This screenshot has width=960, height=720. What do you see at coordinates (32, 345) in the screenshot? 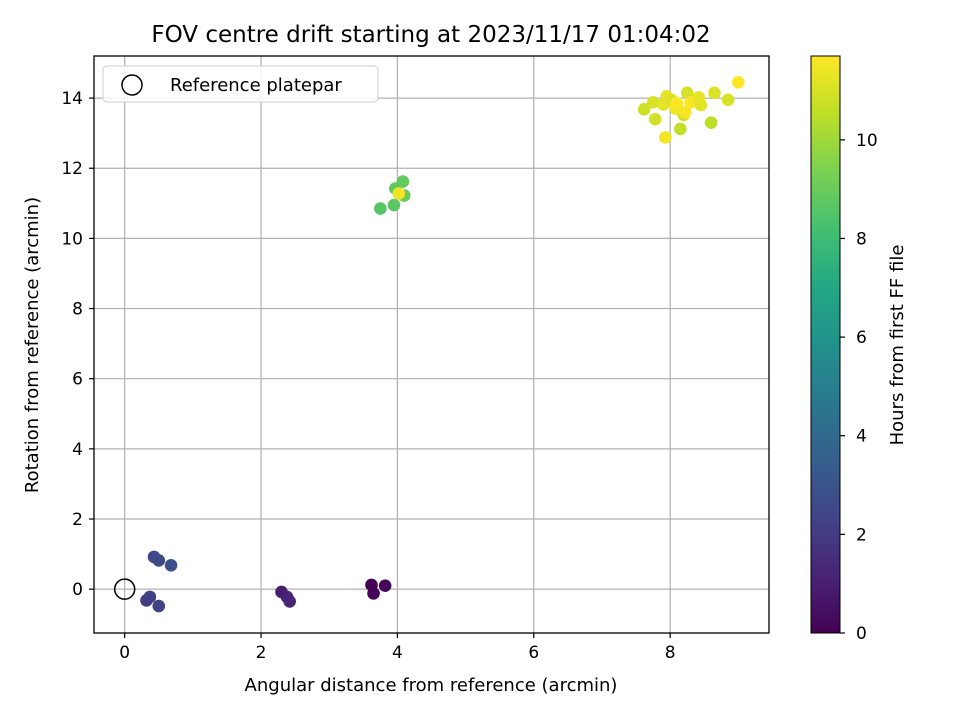
I see `y-axis-label: Rotation from reference (arcmin)` at bounding box center [32, 345].